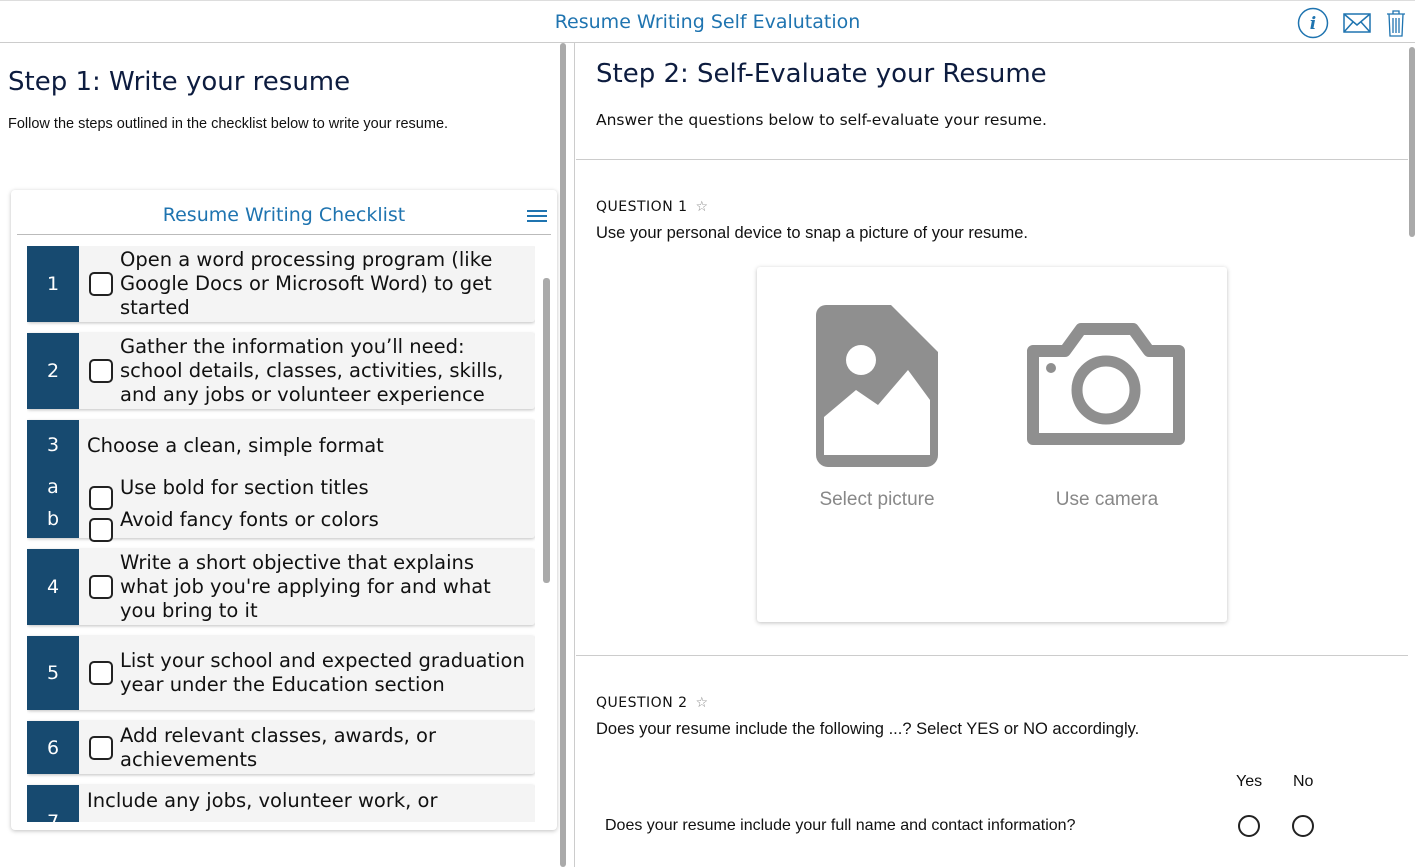  Describe the element at coordinates (53, 673) in the screenshot. I see `item-number: 5` at that location.